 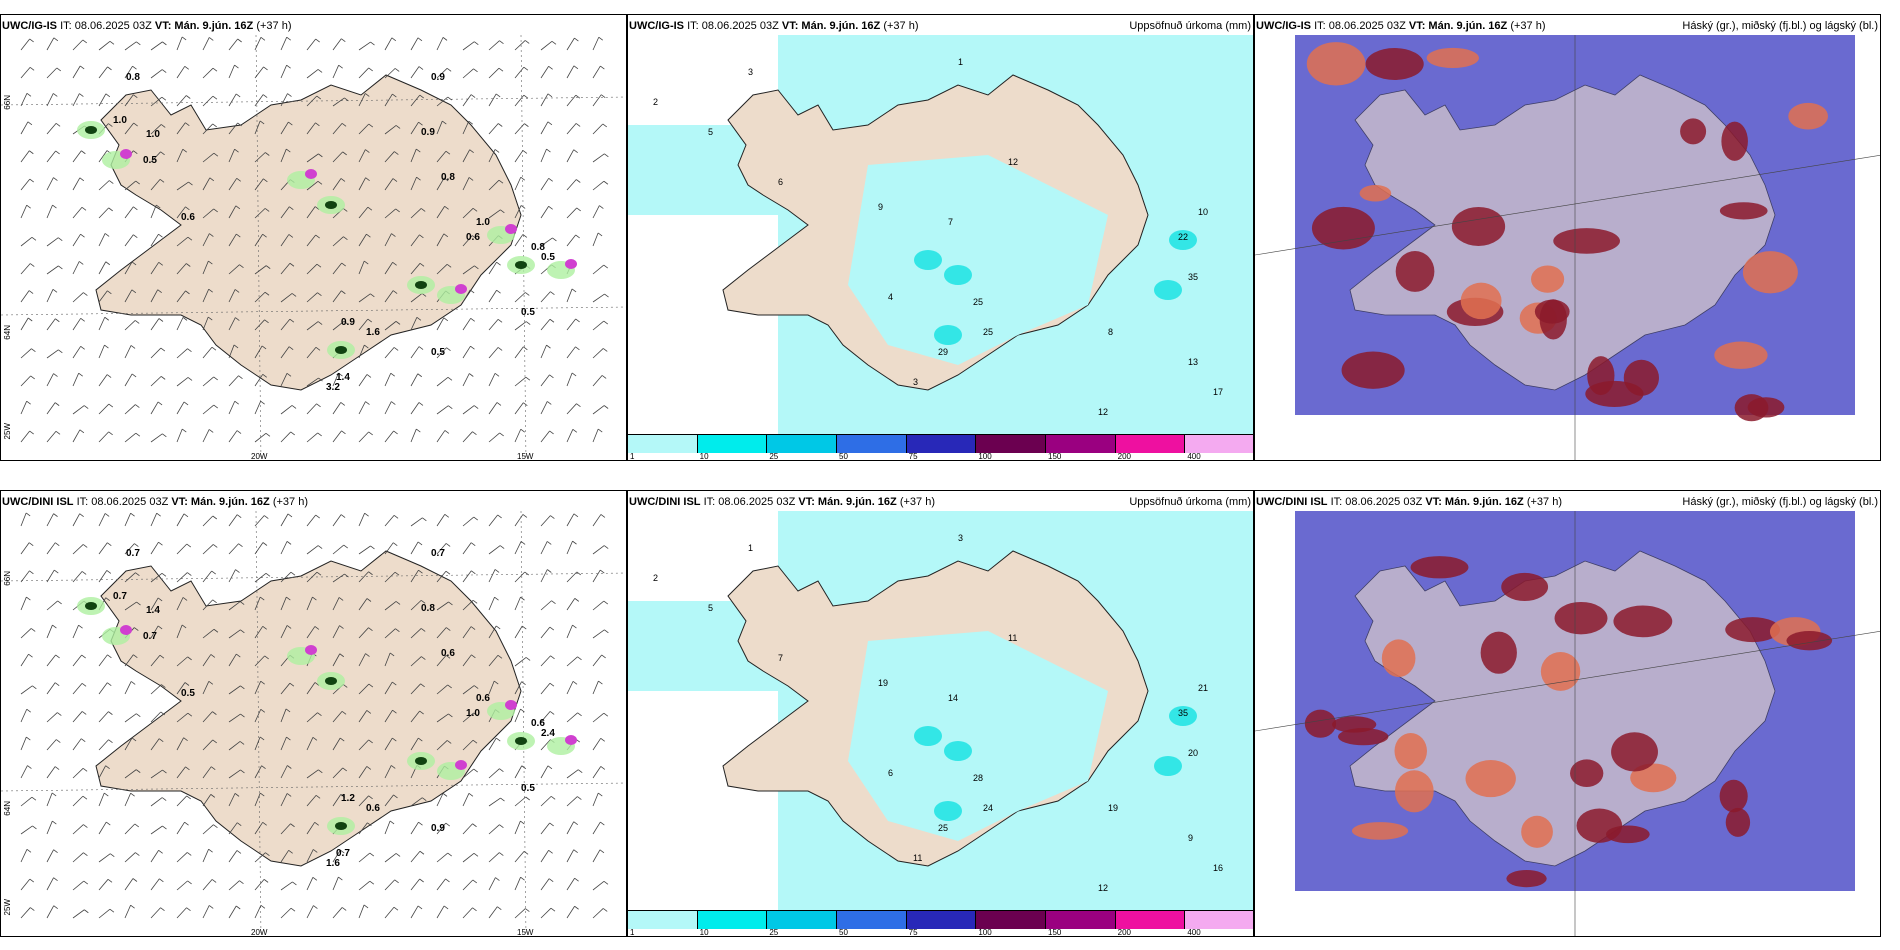 I want to click on colorbar-tick-label: 50, so click(x=843, y=932).